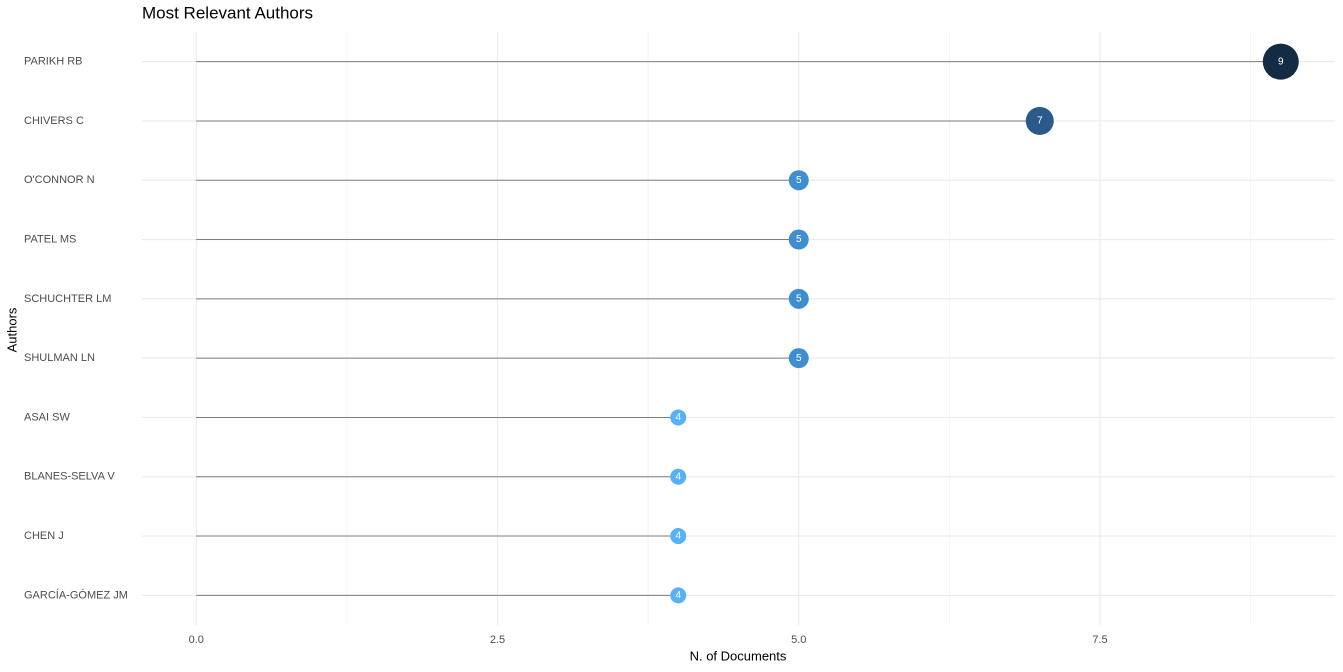 The height and width of the screenshot is (672, 1343). I want to click on y-tick-label: SHULMAN LN, so click(59, 358).